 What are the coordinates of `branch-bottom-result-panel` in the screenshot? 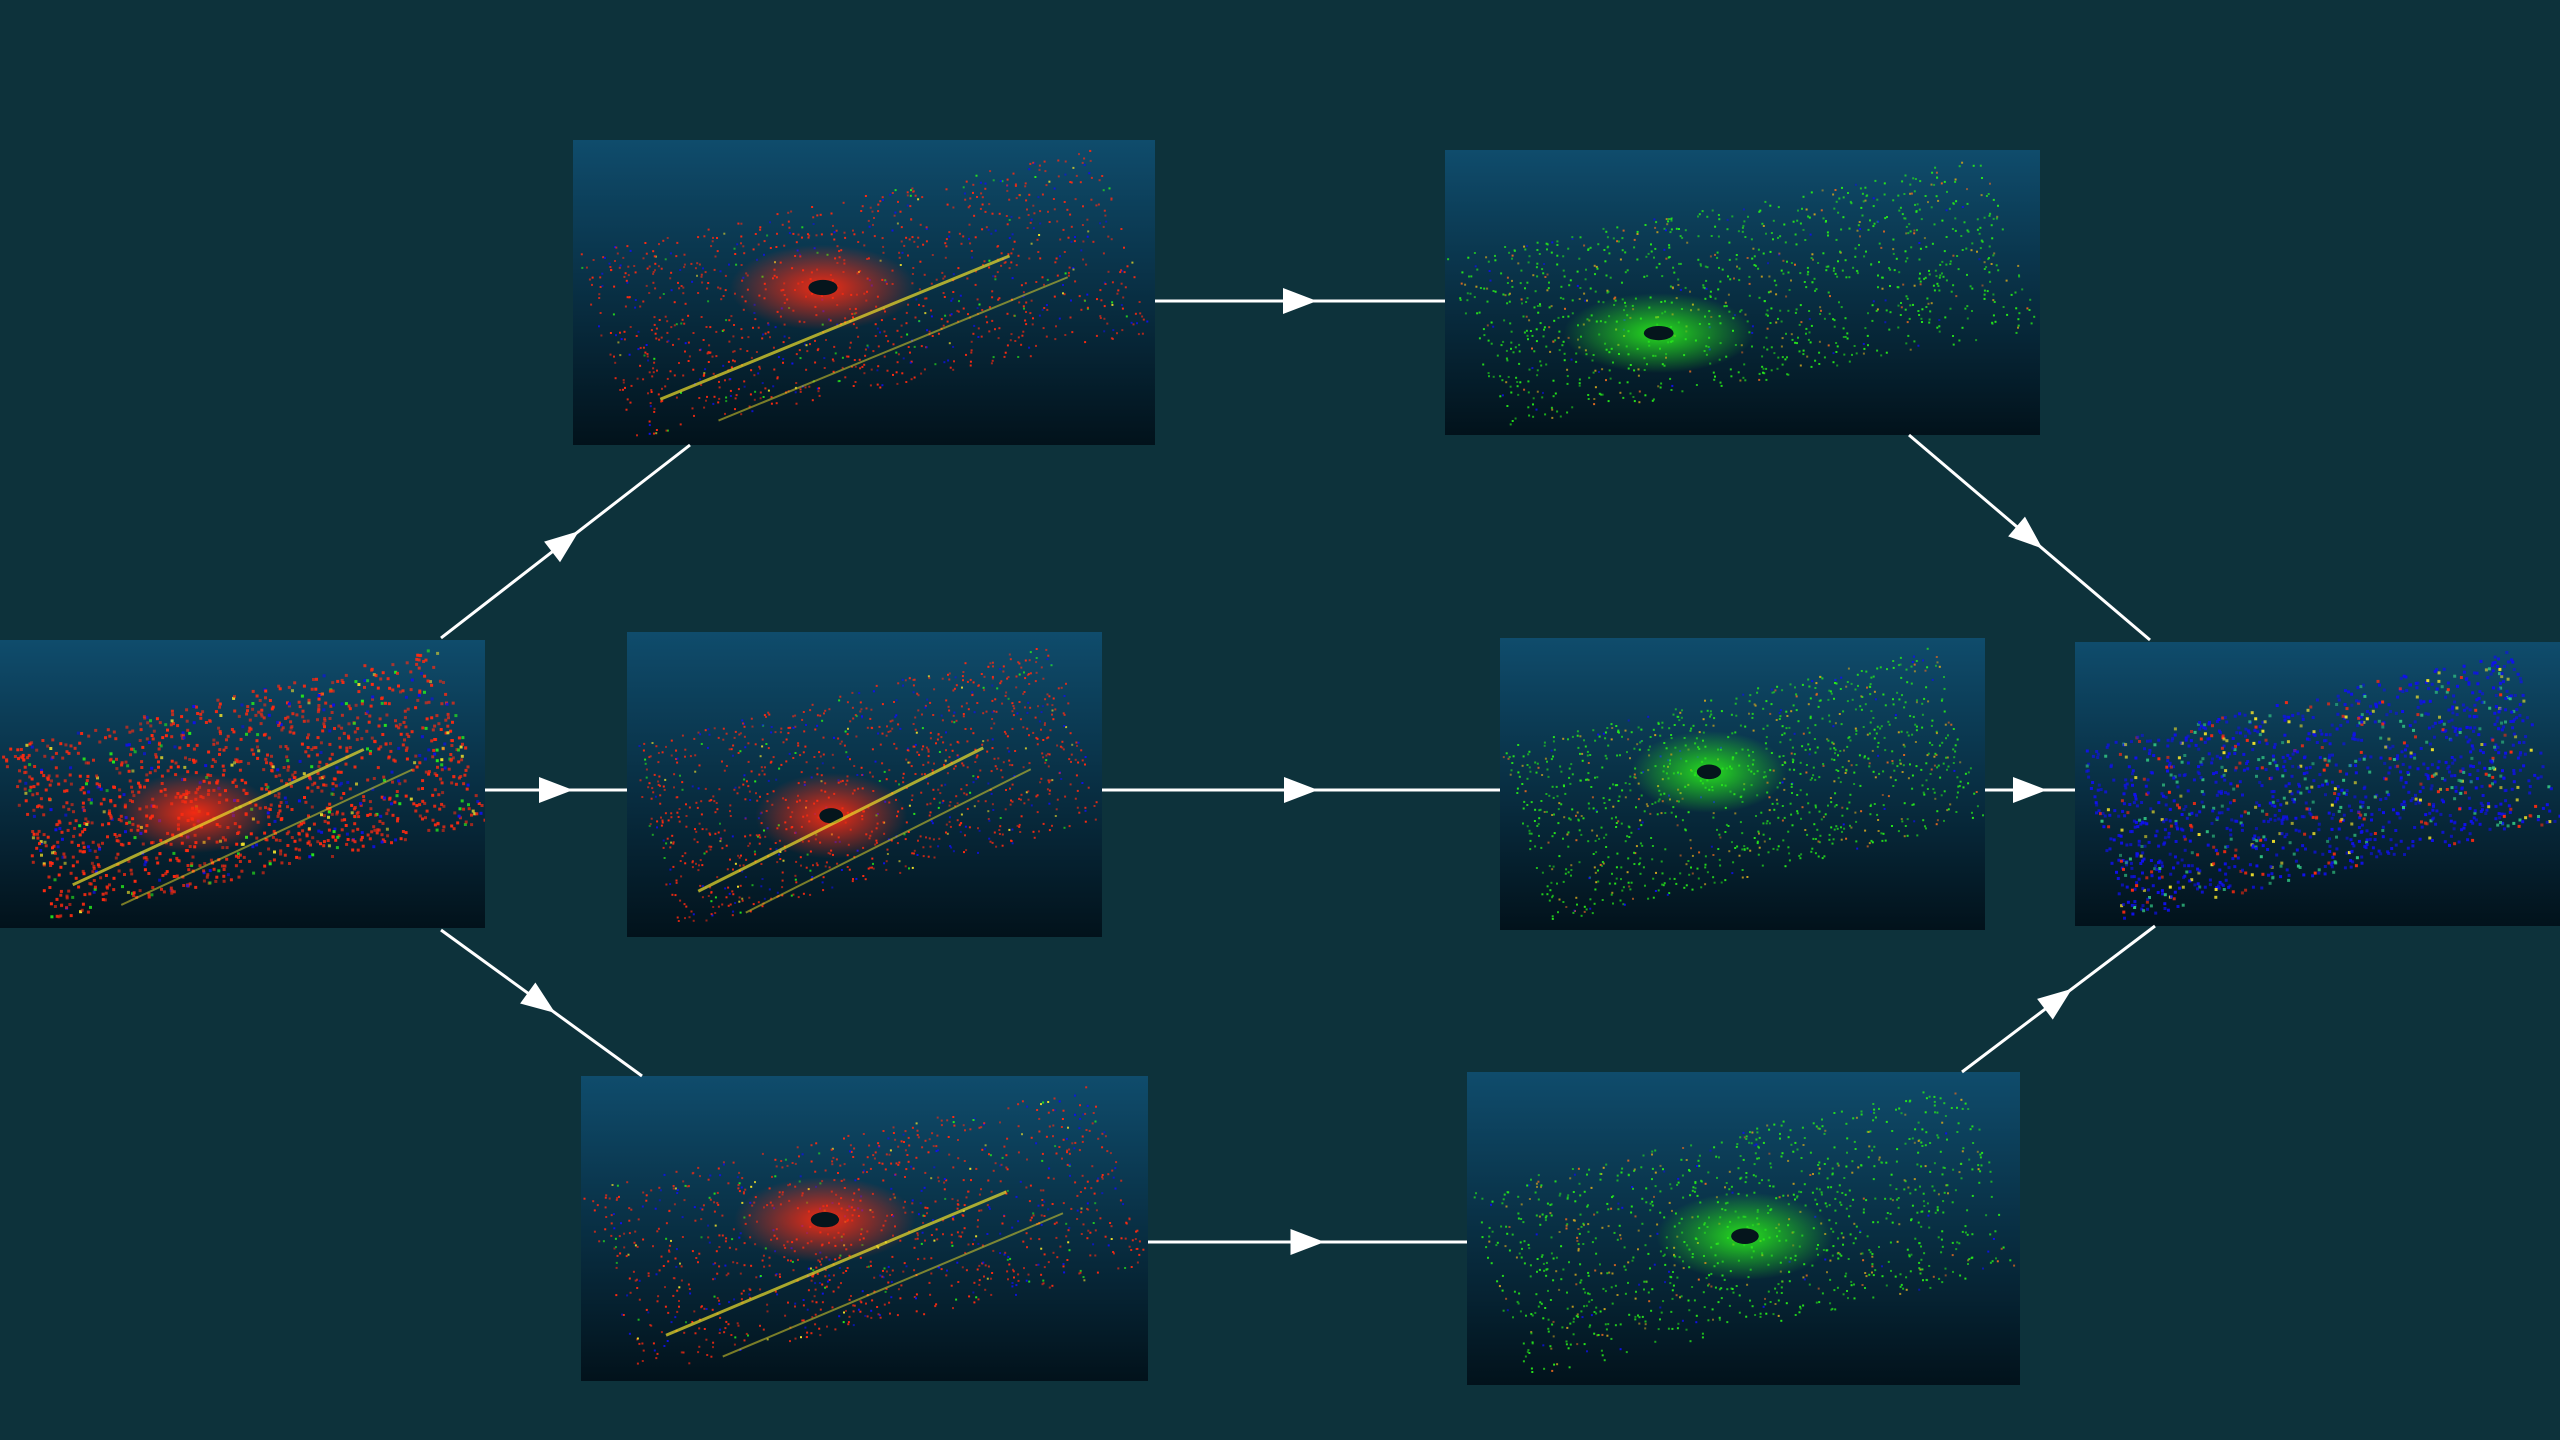 It's located at (1743, 1228).